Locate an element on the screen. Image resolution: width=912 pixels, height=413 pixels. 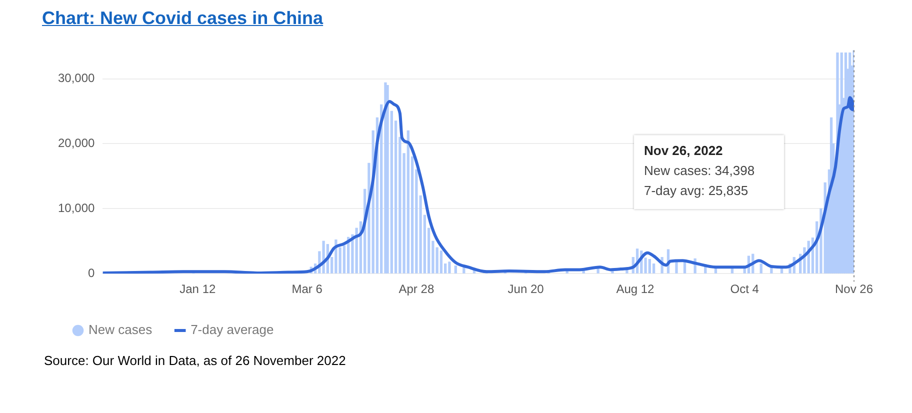
chart-title: Chart: New Covid cases in China is located at coordinates (183, 18).